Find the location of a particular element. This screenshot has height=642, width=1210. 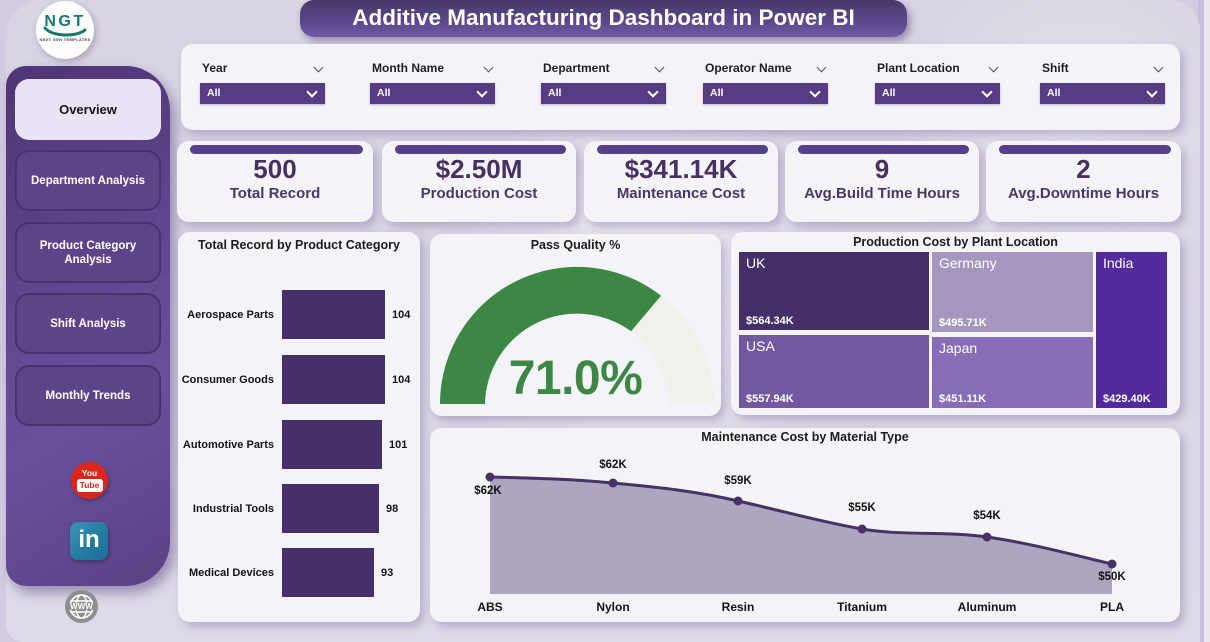

svg-text: WWW is located at coordinates (81, 606).